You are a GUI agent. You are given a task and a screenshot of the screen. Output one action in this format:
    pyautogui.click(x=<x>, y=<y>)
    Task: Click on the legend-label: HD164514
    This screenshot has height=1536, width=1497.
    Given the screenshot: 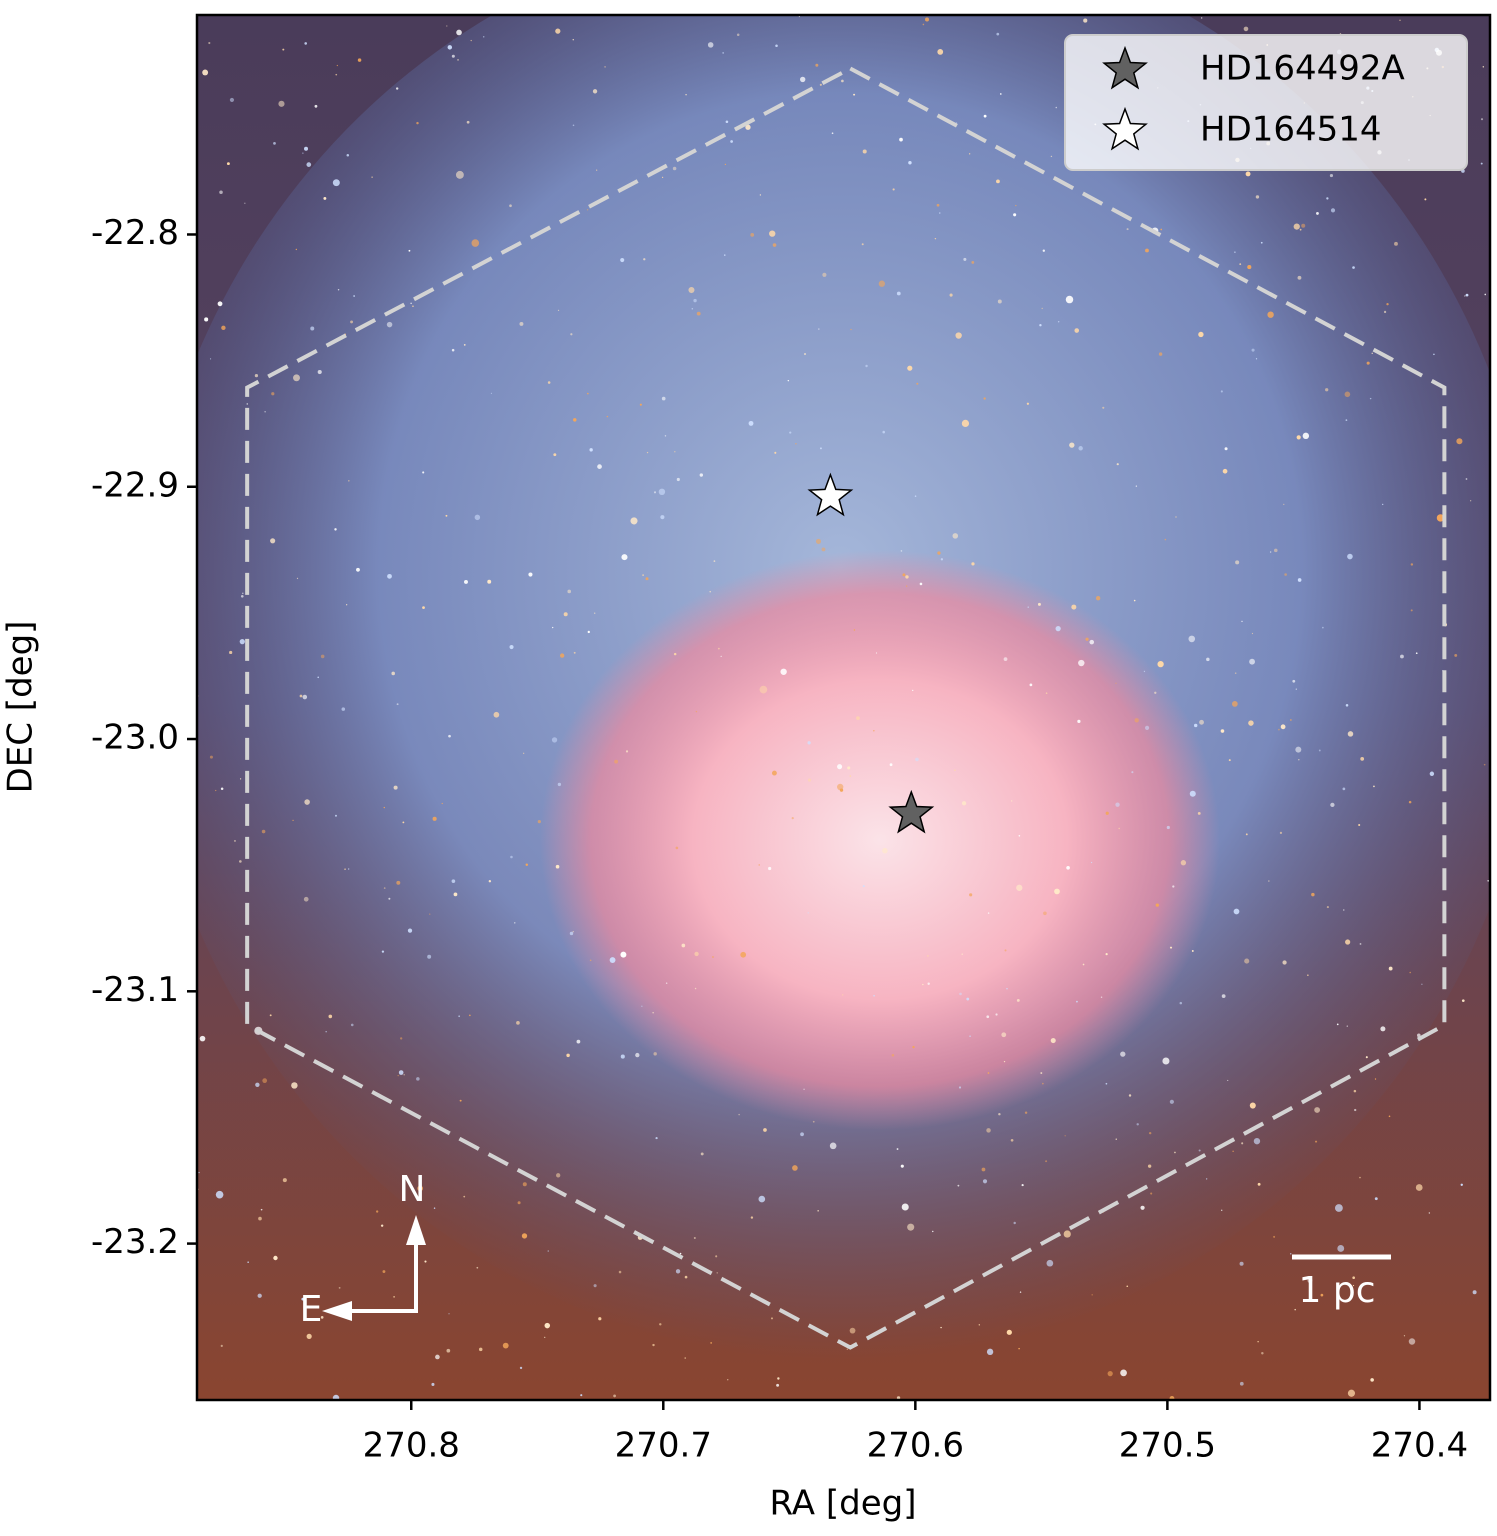 What is the action you would take?
    pyautogui.click(x=1291, y=130)
    